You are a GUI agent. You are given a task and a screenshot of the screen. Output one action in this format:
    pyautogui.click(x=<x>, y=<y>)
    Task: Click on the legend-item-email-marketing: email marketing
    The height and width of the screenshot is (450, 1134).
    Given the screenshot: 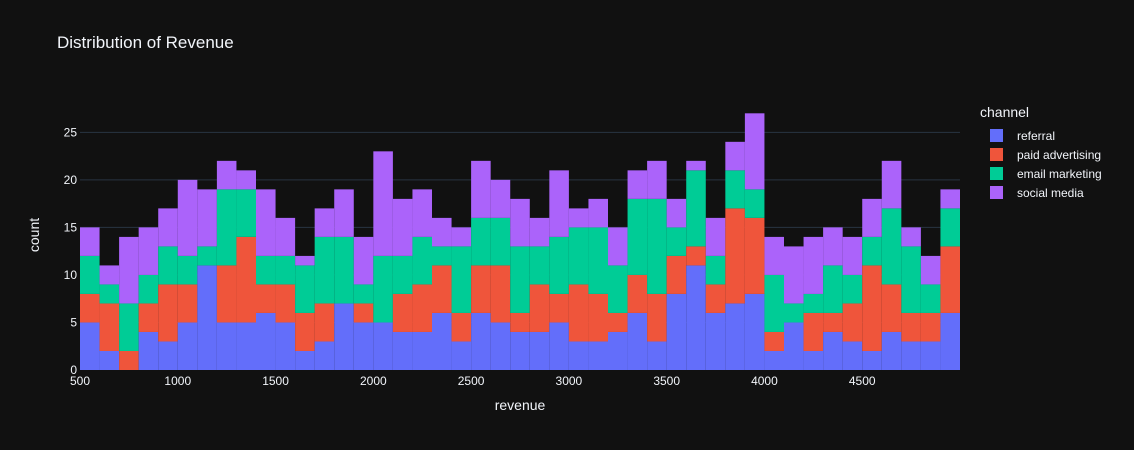 What is the action you would take?
    pyautogui.click(x=1041, y=173)
    